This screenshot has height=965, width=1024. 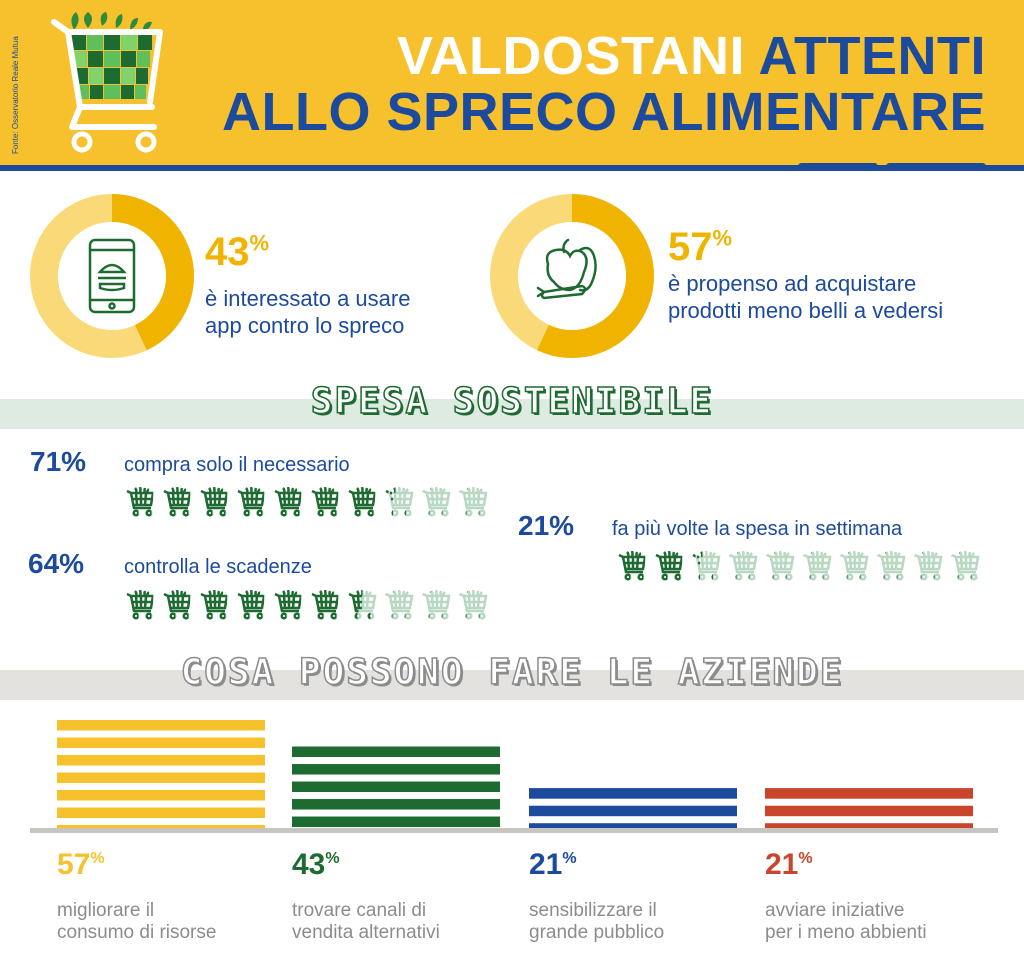 What do you see at coordinates (578, 56) in the screenshot?
I see `title-white: VALDOSTANI` at bounding box center [578, 56].